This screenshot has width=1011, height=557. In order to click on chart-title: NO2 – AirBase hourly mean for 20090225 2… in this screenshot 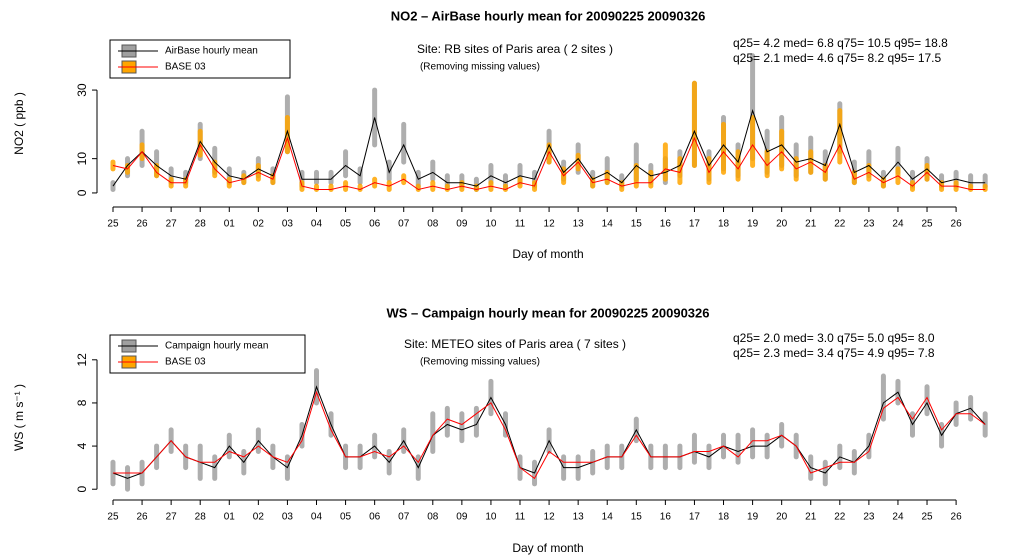, I will do `click(548, 15)`.